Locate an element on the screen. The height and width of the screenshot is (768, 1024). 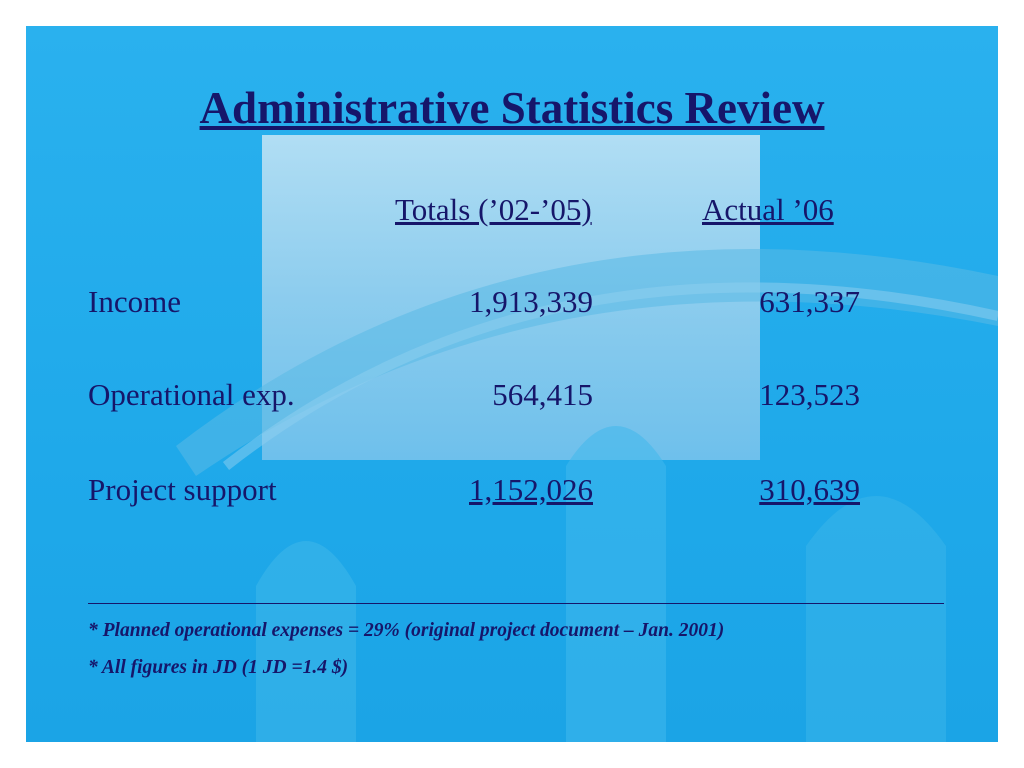
column-header: Actual ’06 is located at coordinates (768, 209).